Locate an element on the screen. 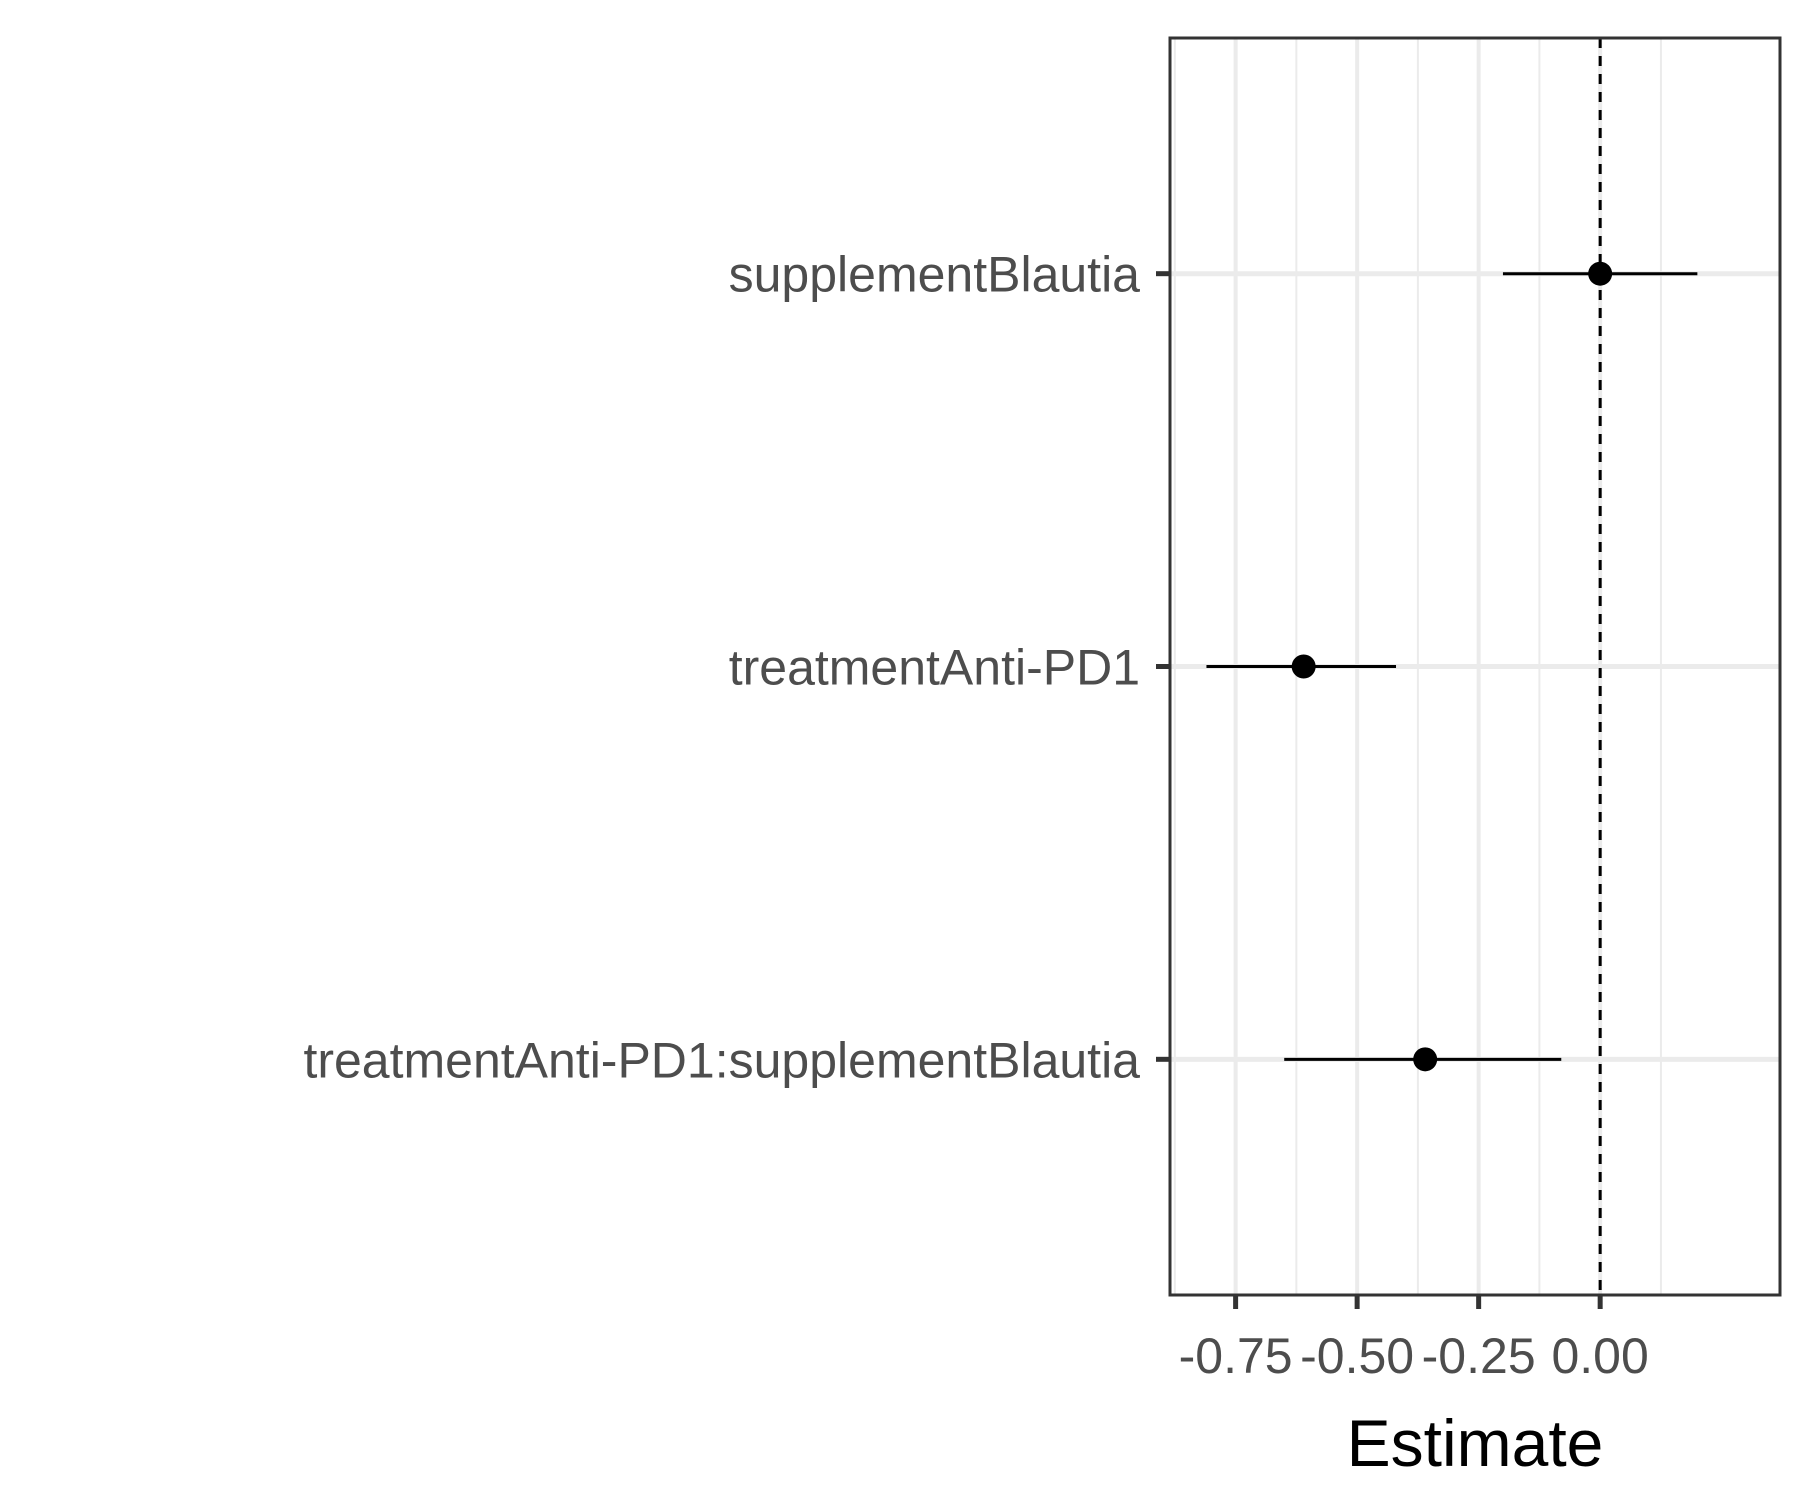 This screenshot has width=1800, height=1500. y-tick-label: supplementBlautia is located at coordinates (935, 275).